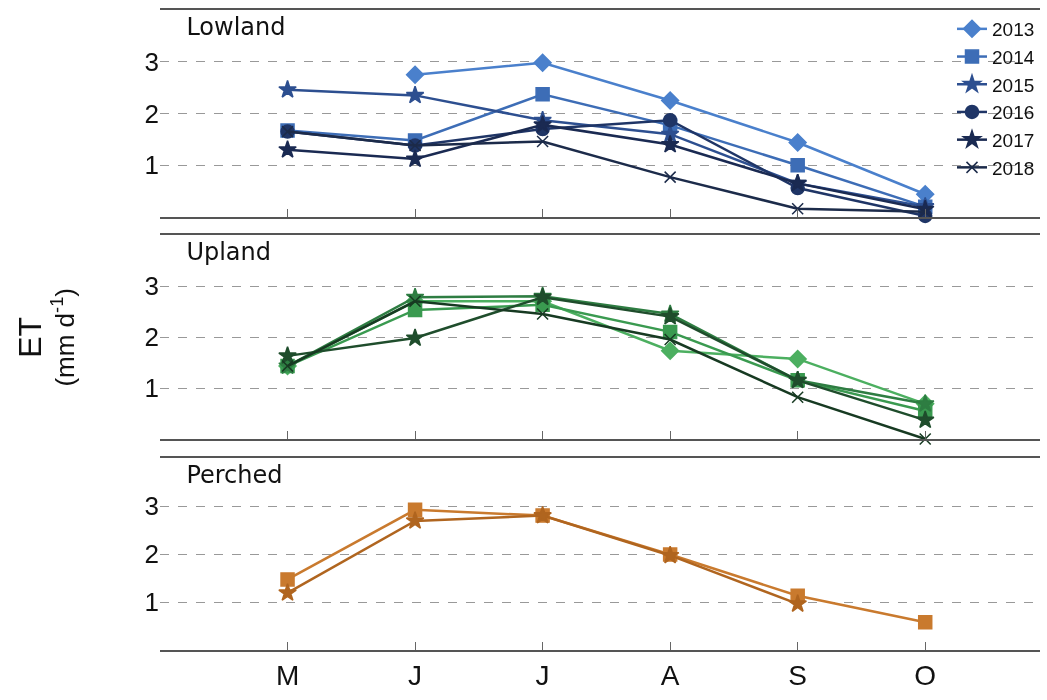  Describe the element at coordinates (1013, 113) in the screenshot. I see `legend-label: 2016` at that location.